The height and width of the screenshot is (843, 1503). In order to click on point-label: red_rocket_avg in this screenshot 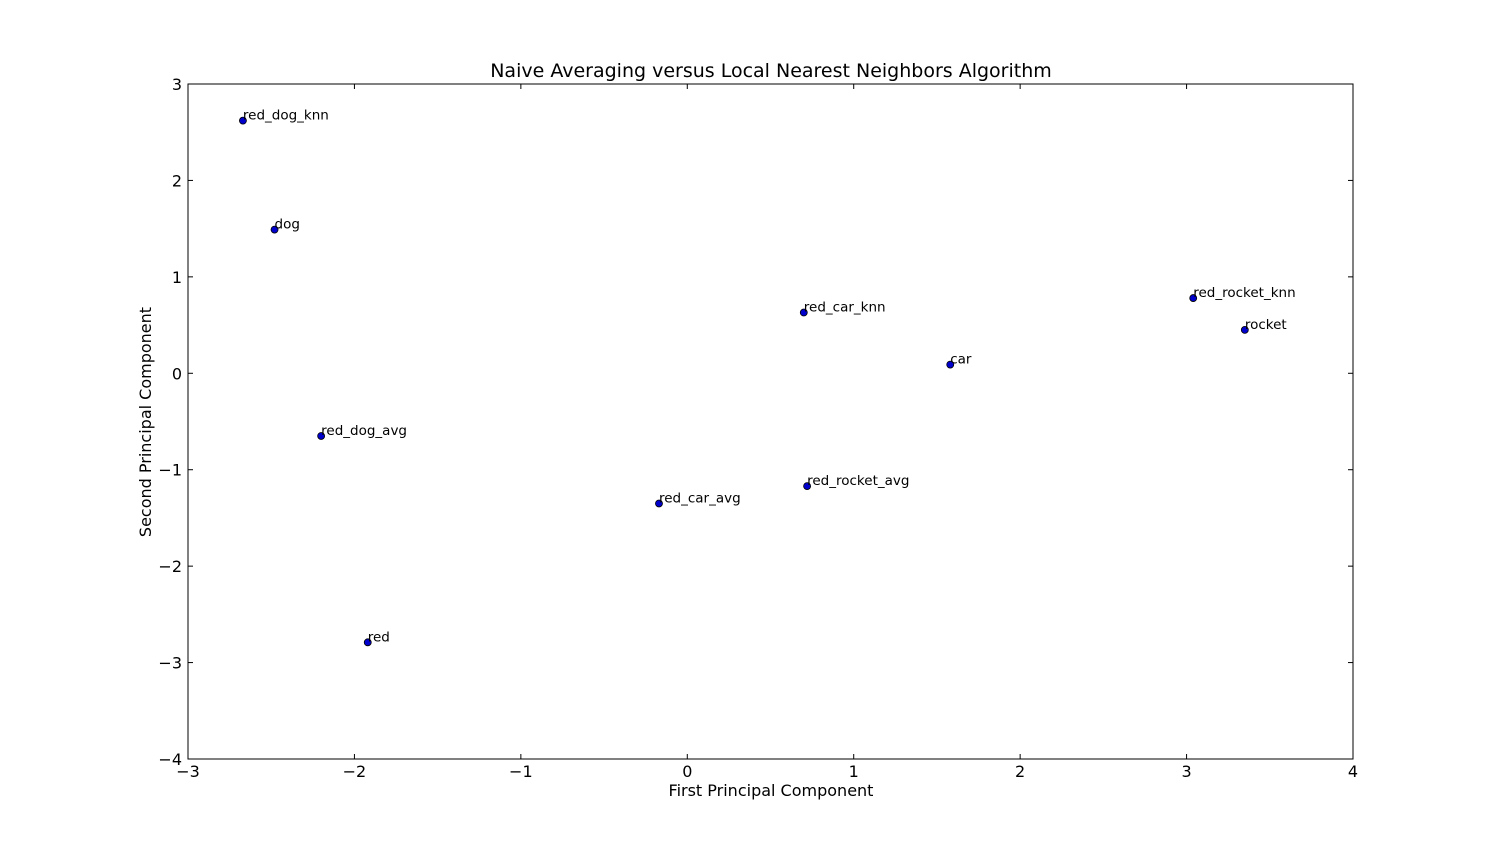, I will do `click(858, 481)`.